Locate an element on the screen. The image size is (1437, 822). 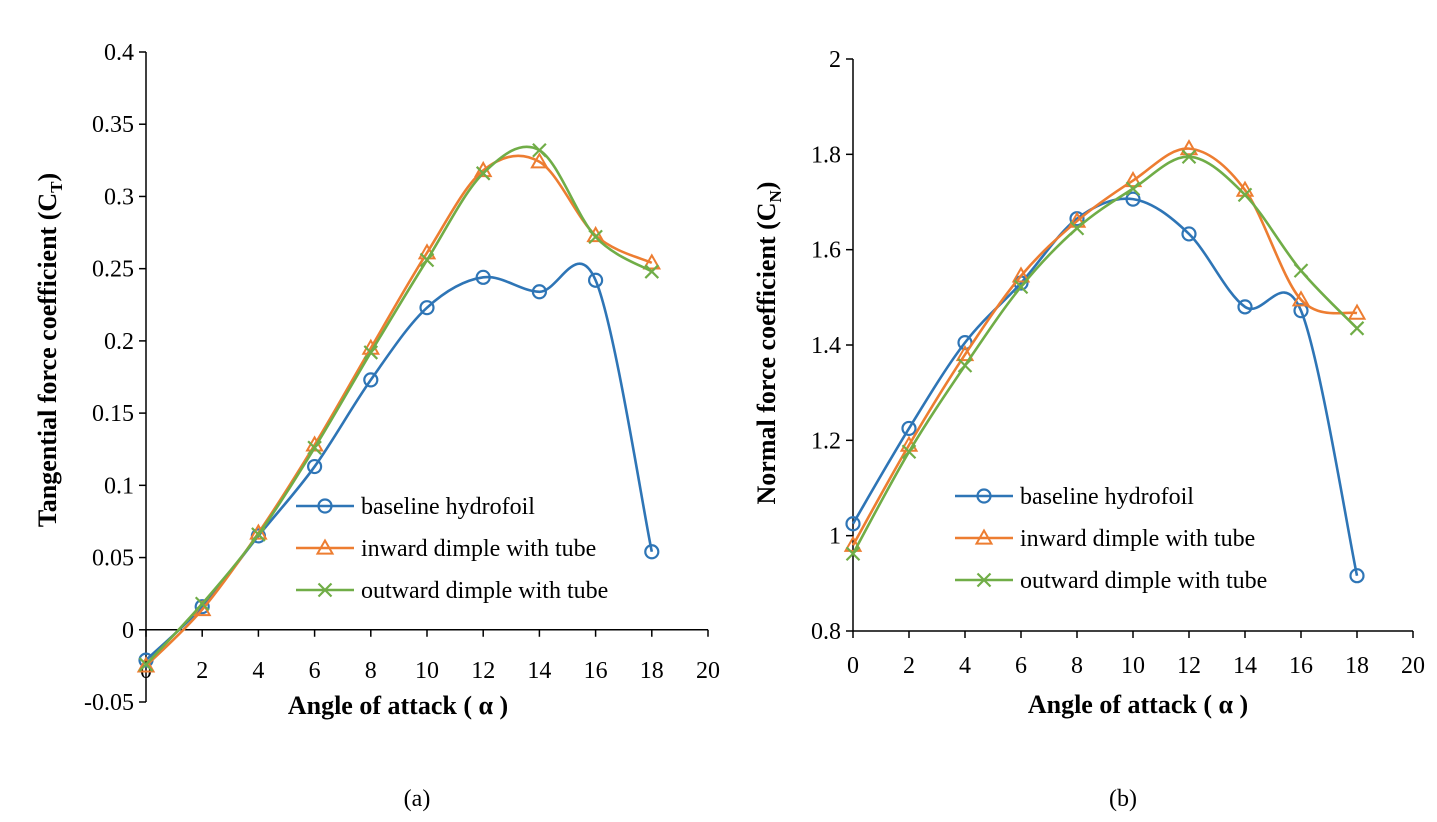
chart-a-x-tick-label: 16 is located at coordinates (596, 671).